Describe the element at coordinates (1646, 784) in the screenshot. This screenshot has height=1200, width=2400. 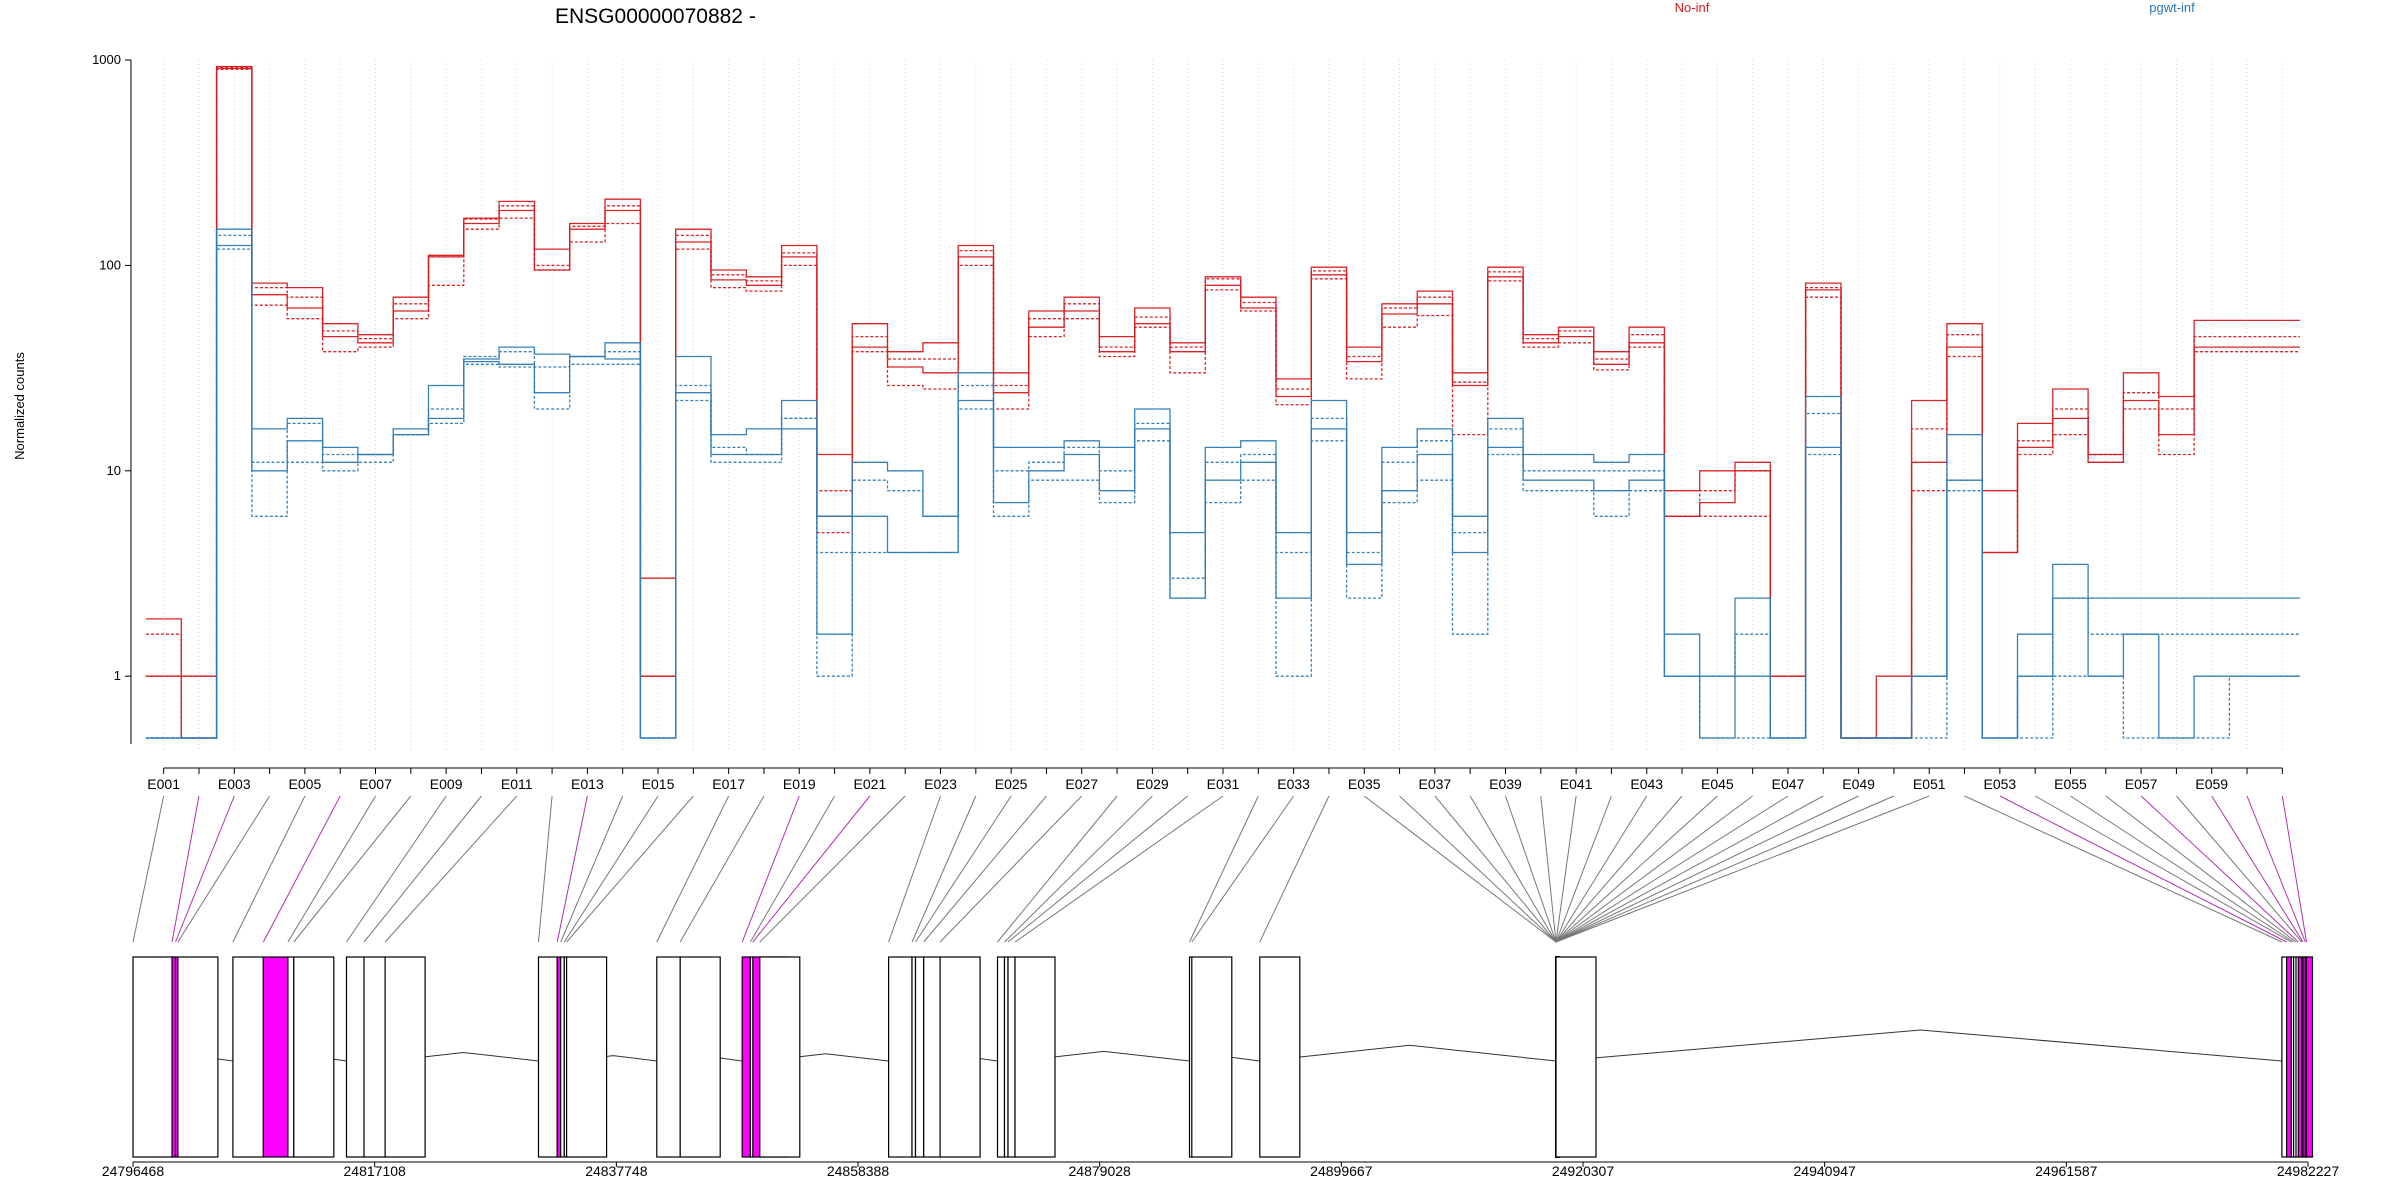
I see `x-tick-label: E043` at that location.